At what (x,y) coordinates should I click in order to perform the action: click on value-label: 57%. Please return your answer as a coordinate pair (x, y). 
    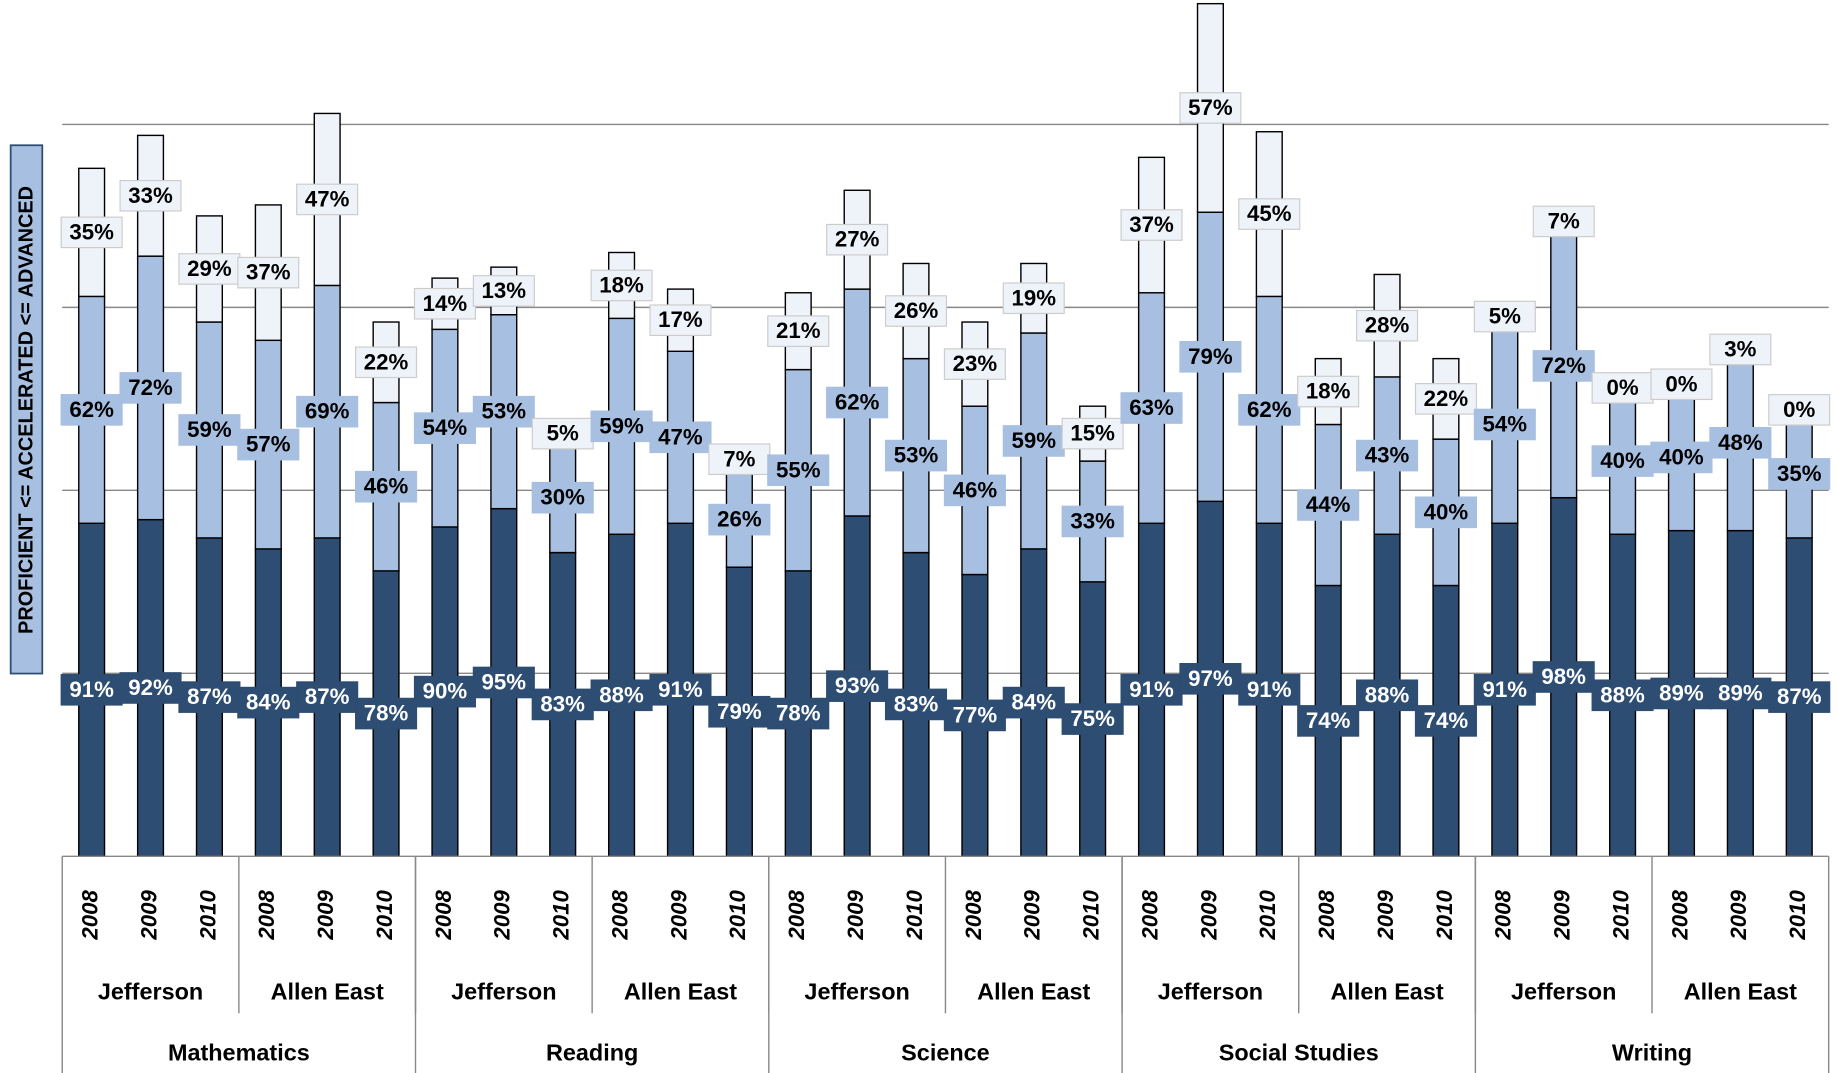
    Looking at the image, I should click on (1210, 107).